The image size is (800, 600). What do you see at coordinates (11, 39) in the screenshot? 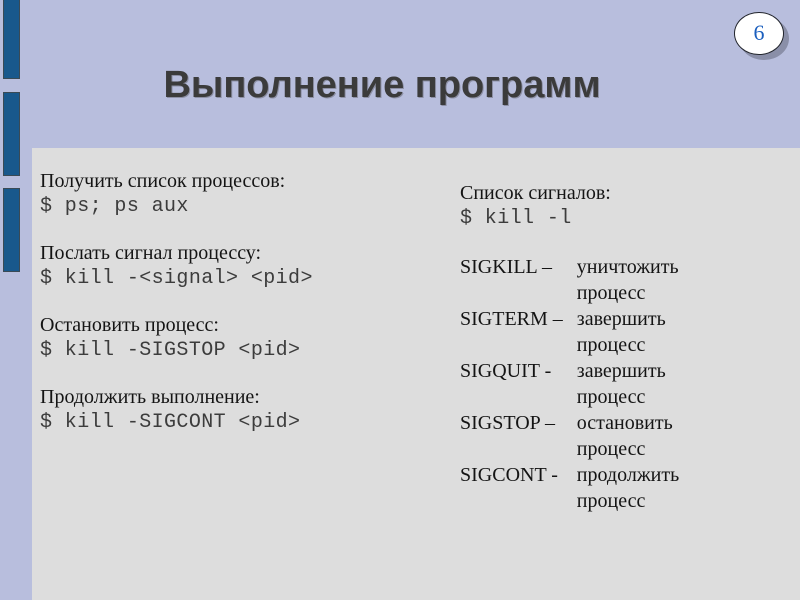
I see `decorative-bar-top` at bounding box center [11, 39].